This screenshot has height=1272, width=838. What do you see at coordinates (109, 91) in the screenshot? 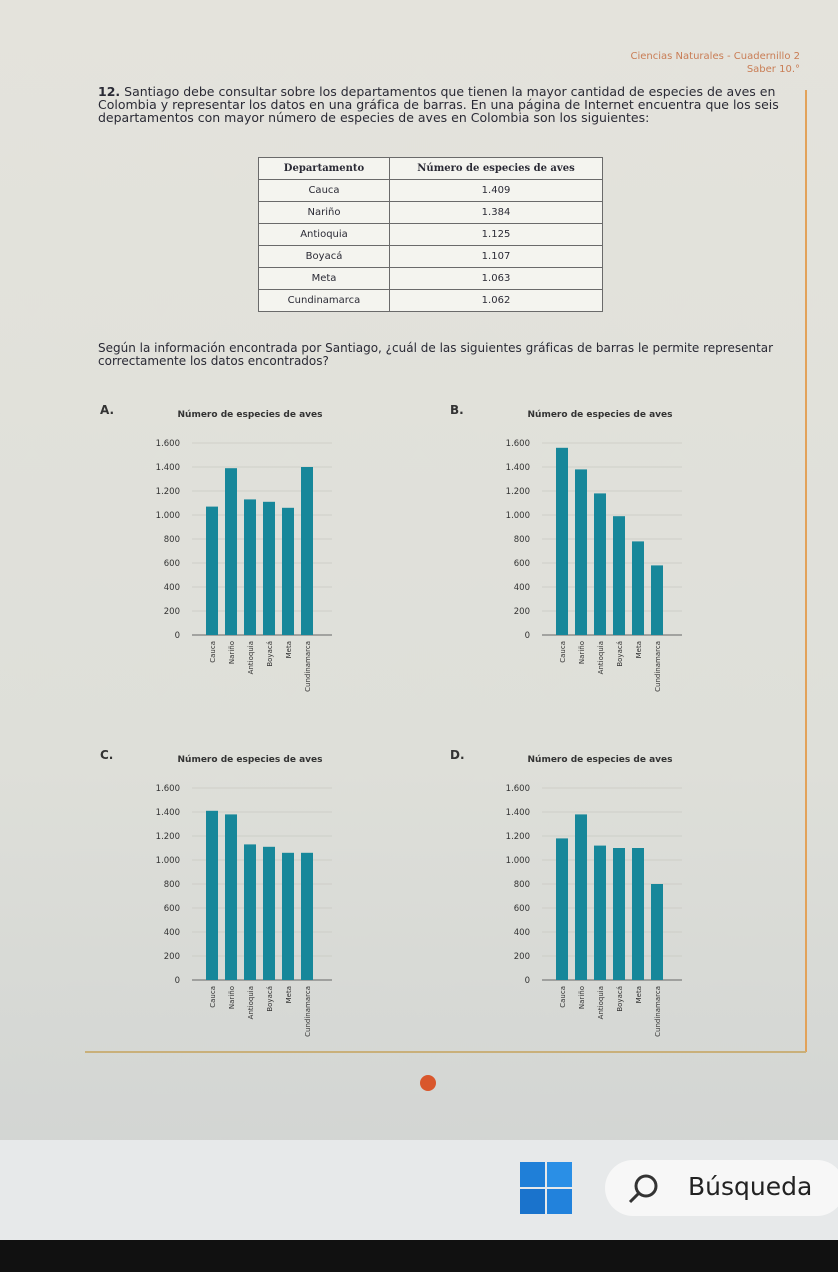
I see `question-number: 12.` at bounding box center [109, 91].